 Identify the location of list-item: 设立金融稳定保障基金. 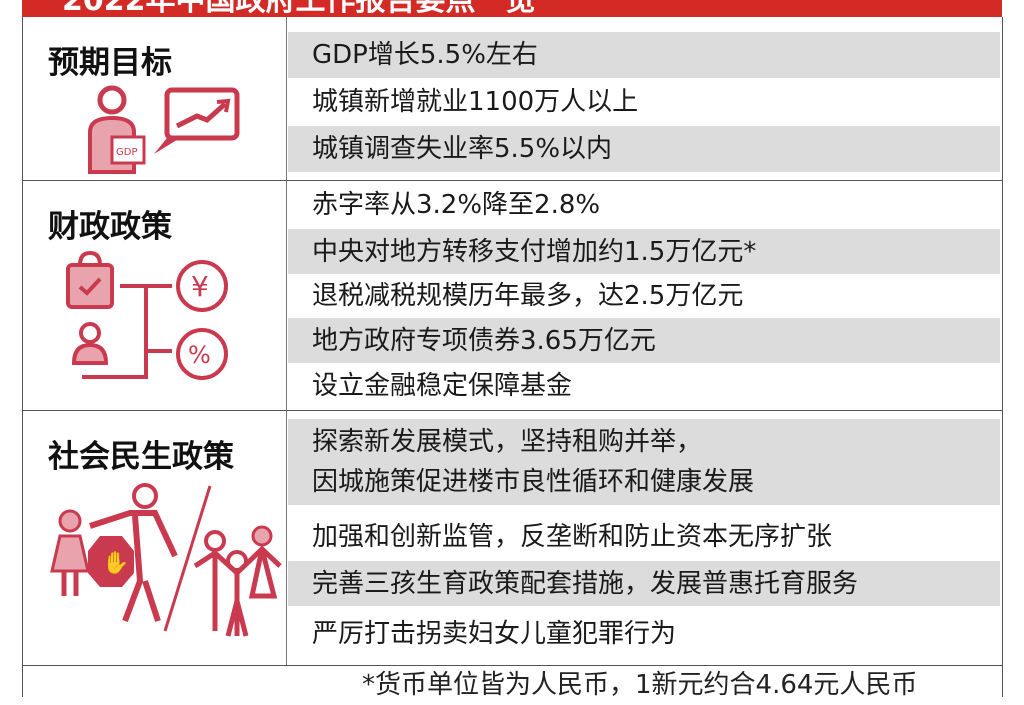
(442, 385).